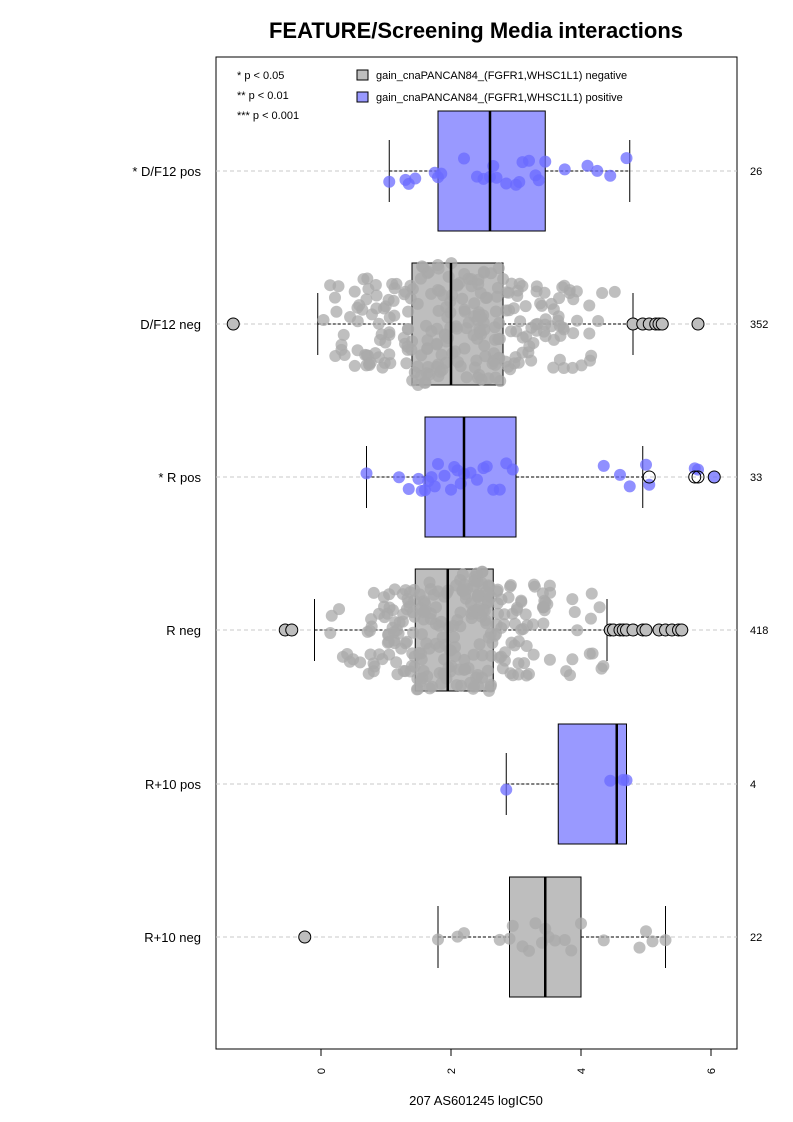 The image size is (793, 1122). What do you see at coordinates (753, 785) in the screenshot?
I see `group-count: 4` at bounding box center [753, 785].